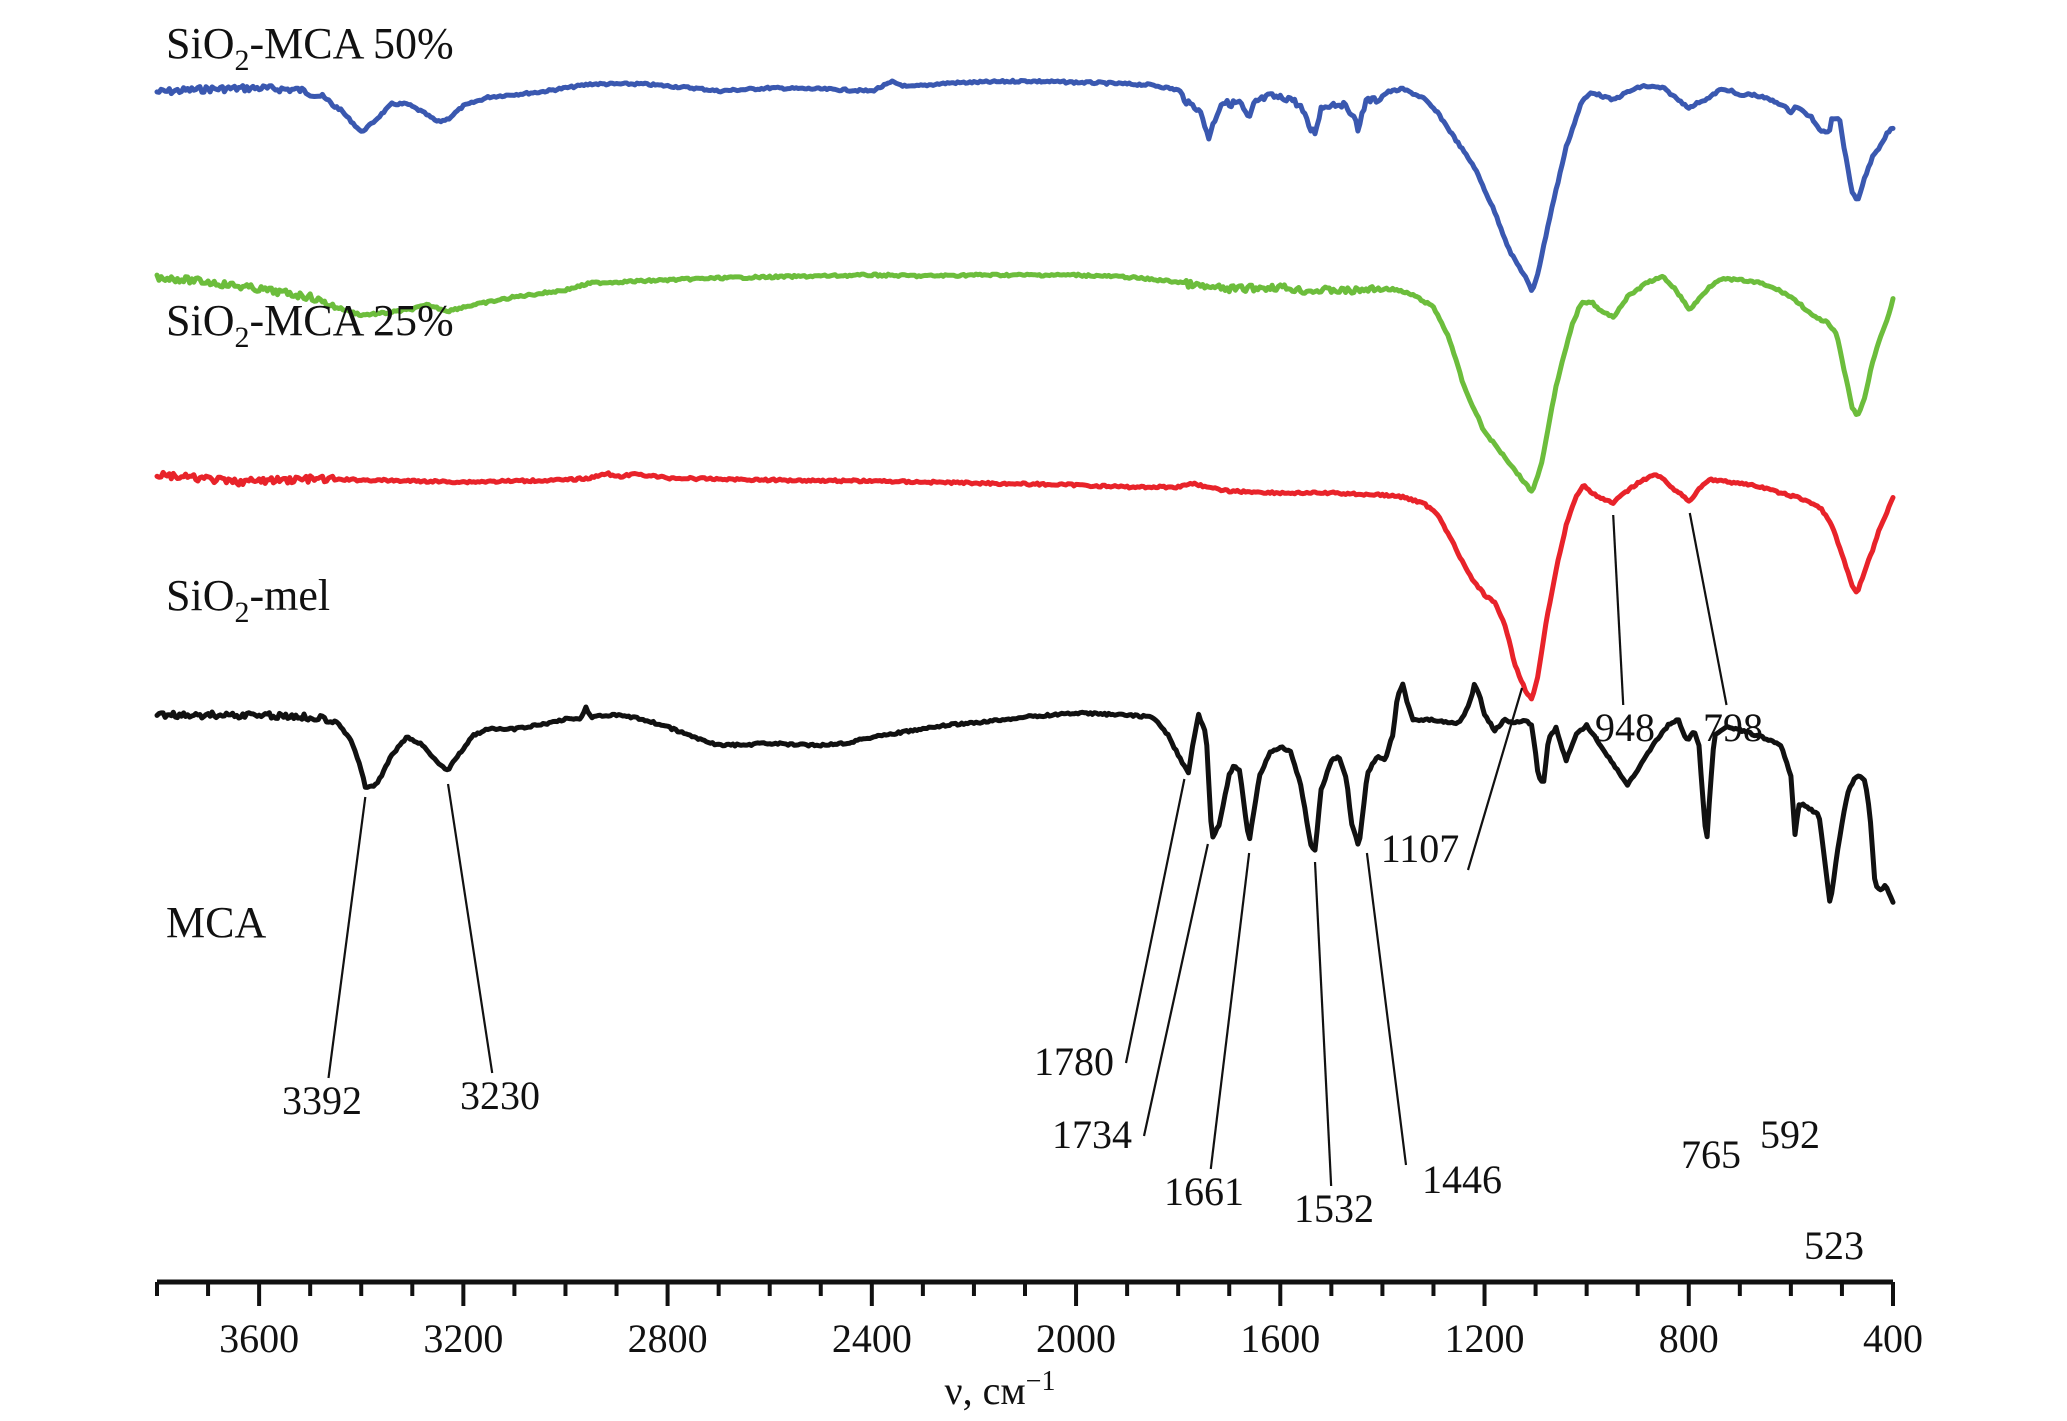 The image size is (2067, 1421). I want to click on series-label-main-2: SiO, so click(200, 595).